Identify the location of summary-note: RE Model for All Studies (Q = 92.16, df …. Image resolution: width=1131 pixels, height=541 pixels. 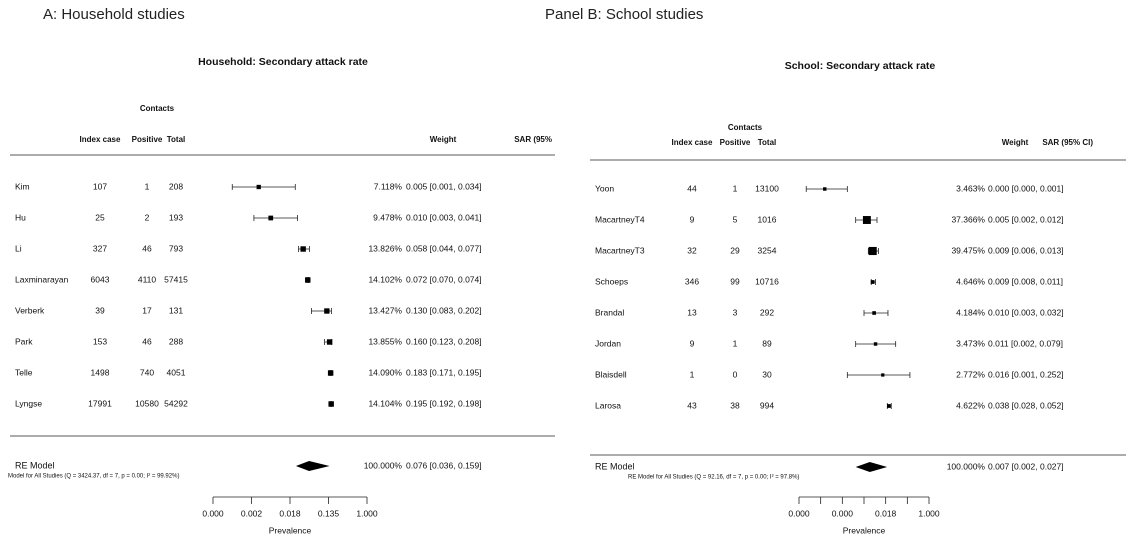
(713, 478).